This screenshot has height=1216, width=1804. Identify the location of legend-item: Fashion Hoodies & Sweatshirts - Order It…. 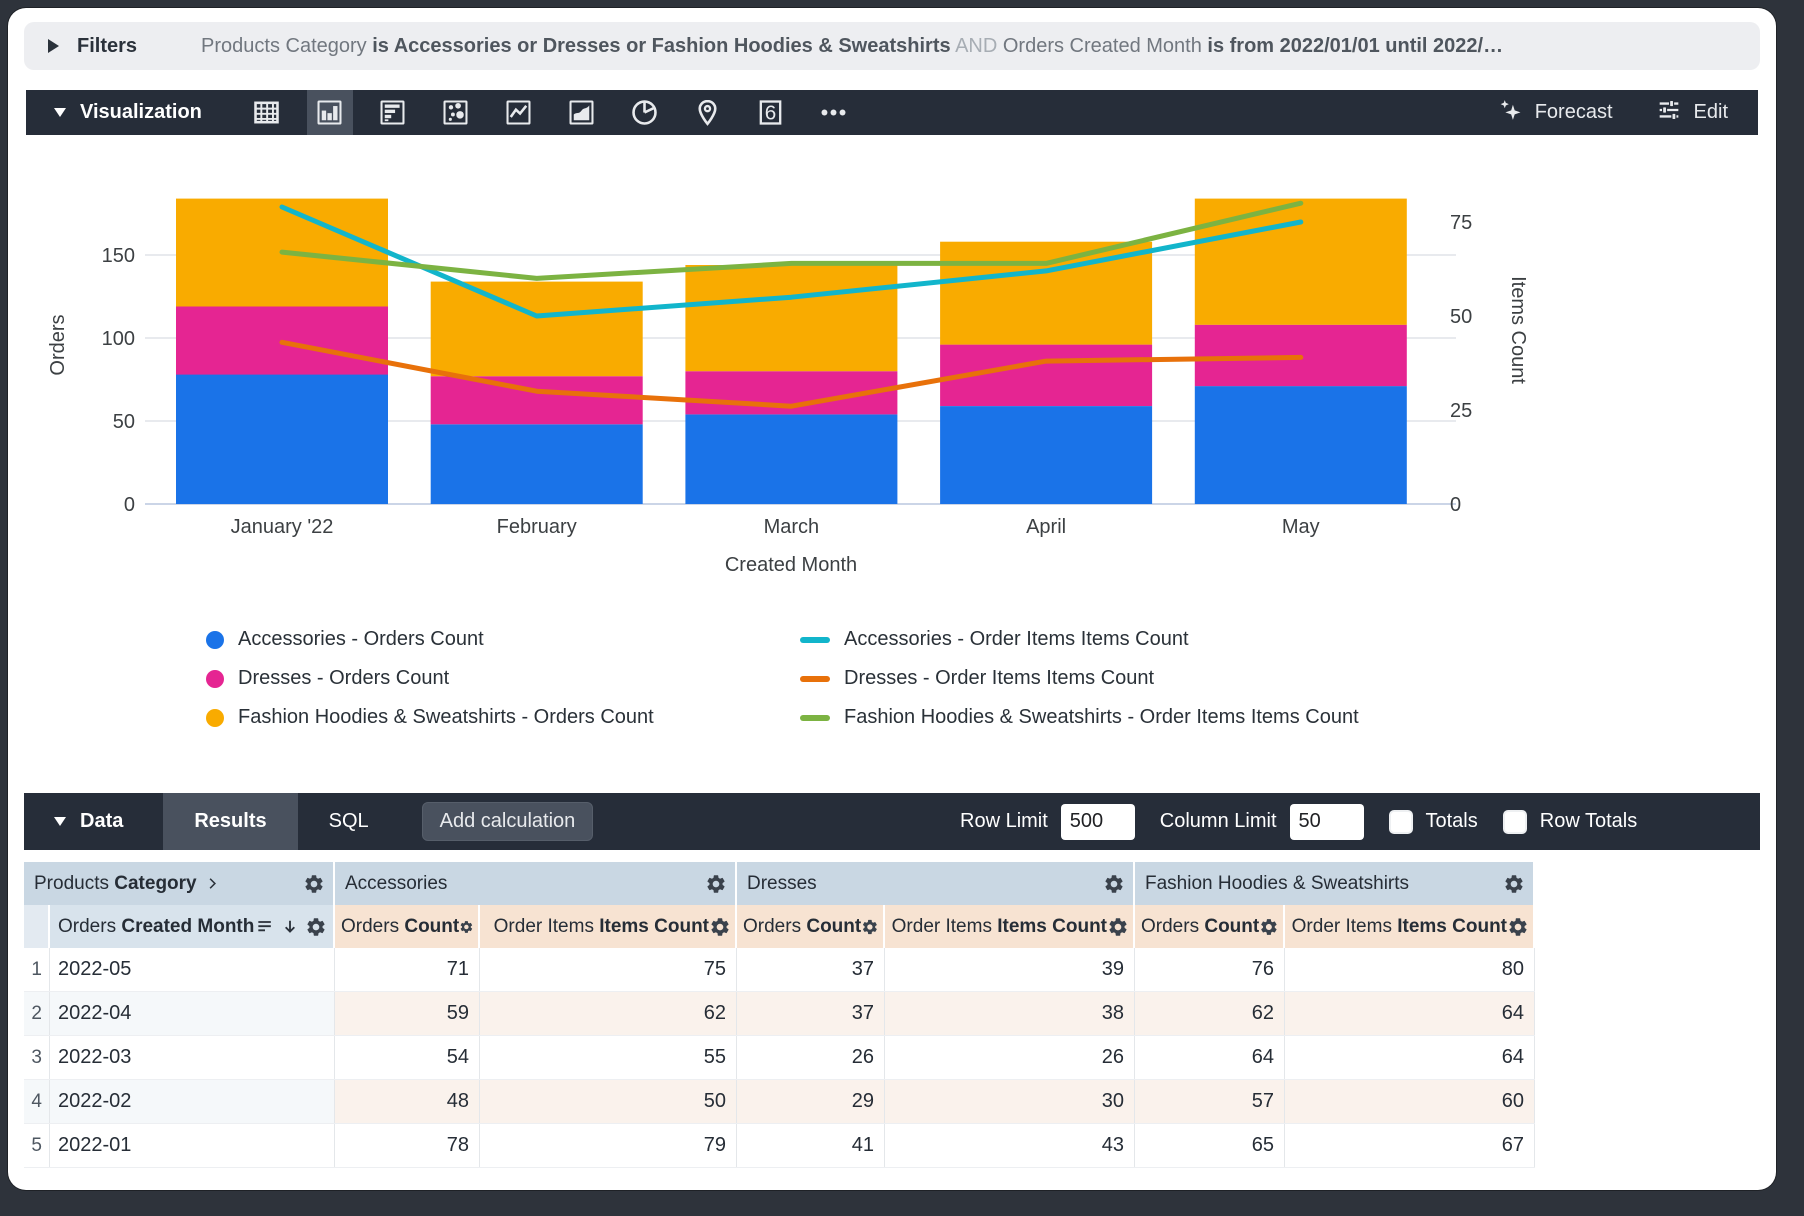
(1079, 717).